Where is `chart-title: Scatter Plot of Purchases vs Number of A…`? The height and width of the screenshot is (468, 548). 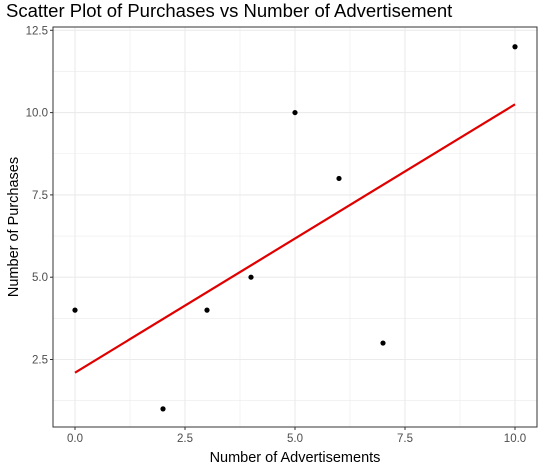 chart-title: Scatter Plot of Purchases vs Number of A… is located at coordinates (229, 10).